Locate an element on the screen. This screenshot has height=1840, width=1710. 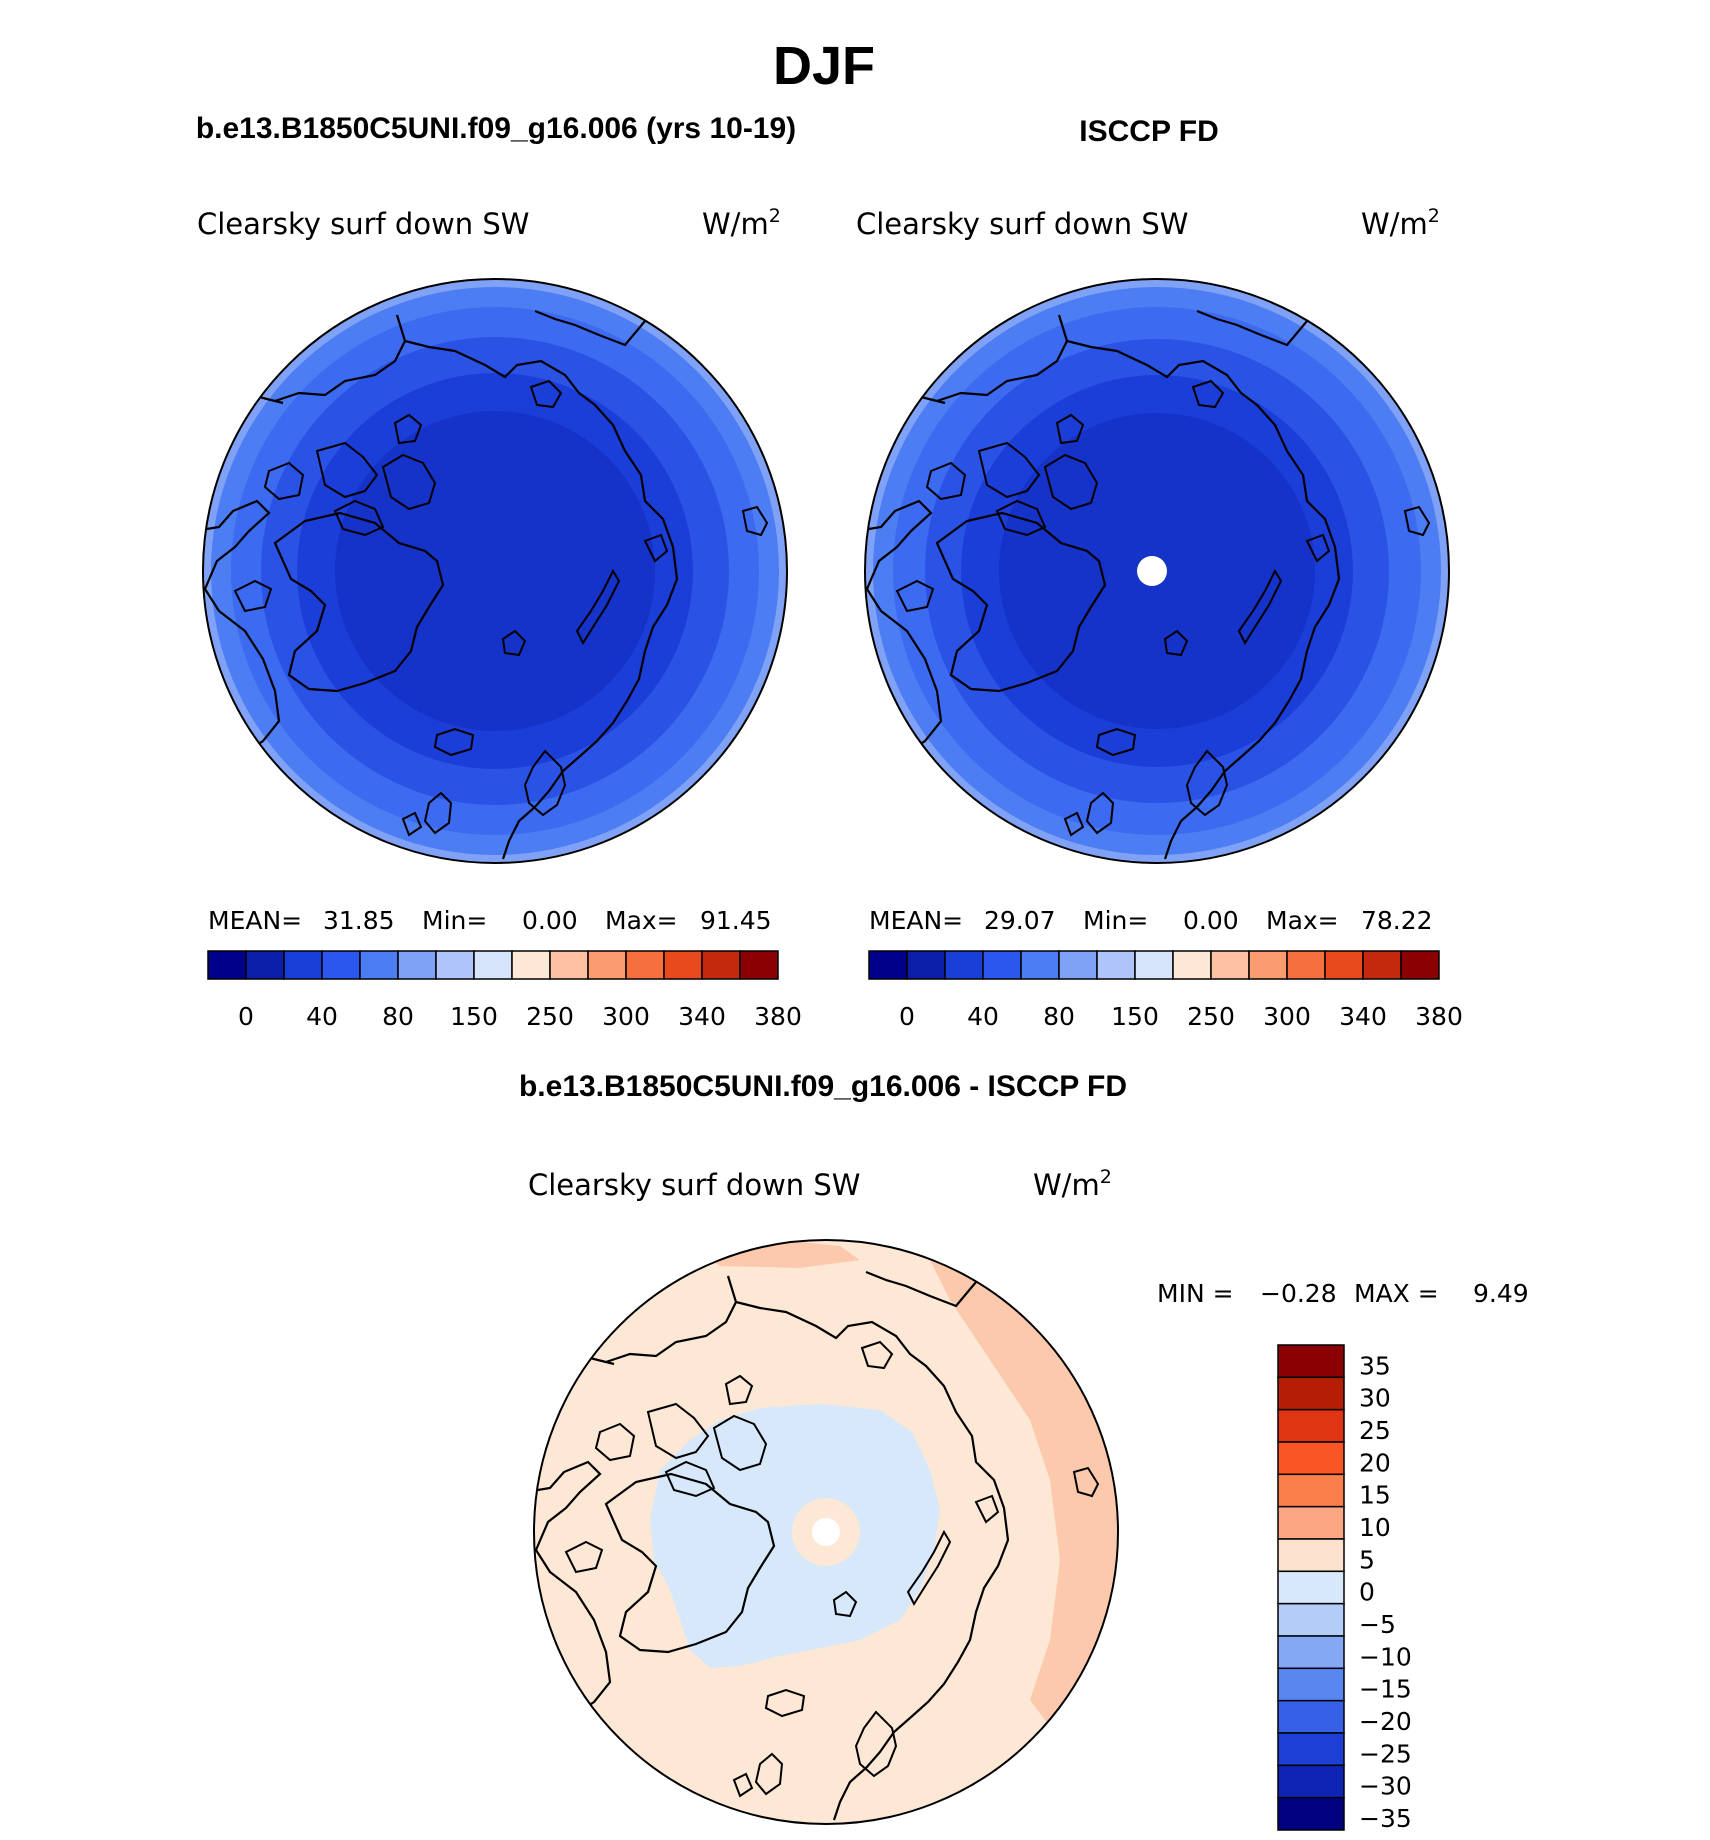
mean-value: 29.07 is located at coordinates (1020, 920).